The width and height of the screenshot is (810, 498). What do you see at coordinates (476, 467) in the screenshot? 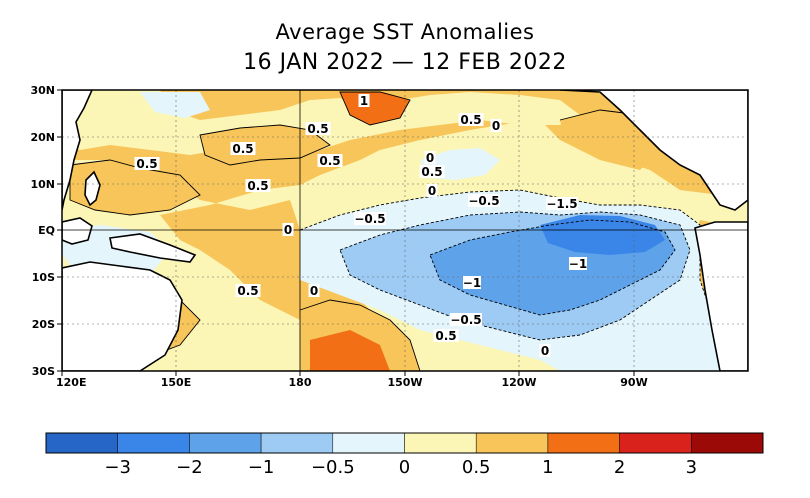
I see `colorbar-tick-label: 0.5` at bounding box center [476, 467].